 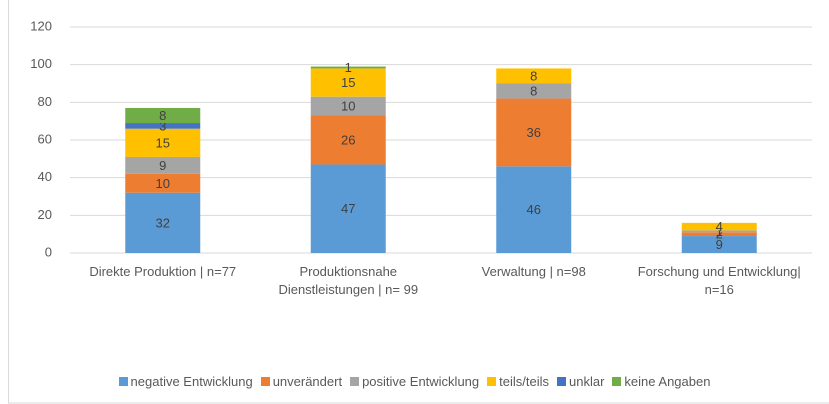 I want to click on legend-item: positive Entwicklung, so click(x=414, y=381).